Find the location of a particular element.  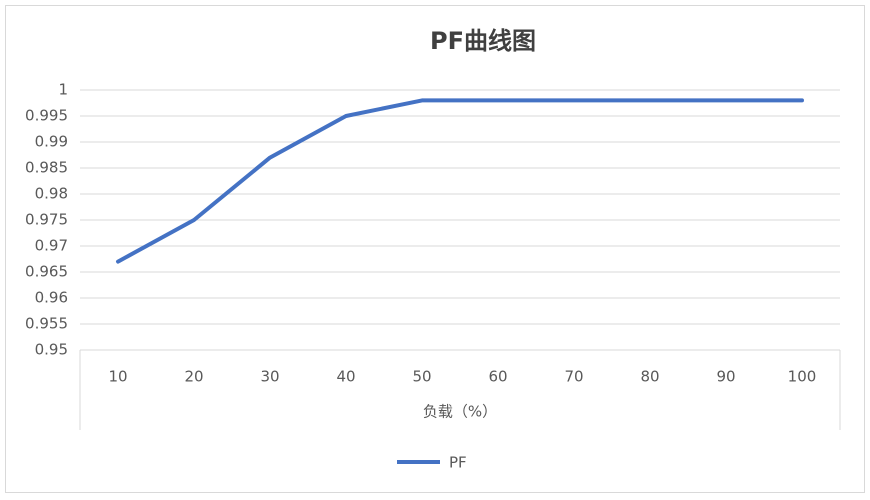

x-tick-label: 100 is located at coordinates (802, 377).